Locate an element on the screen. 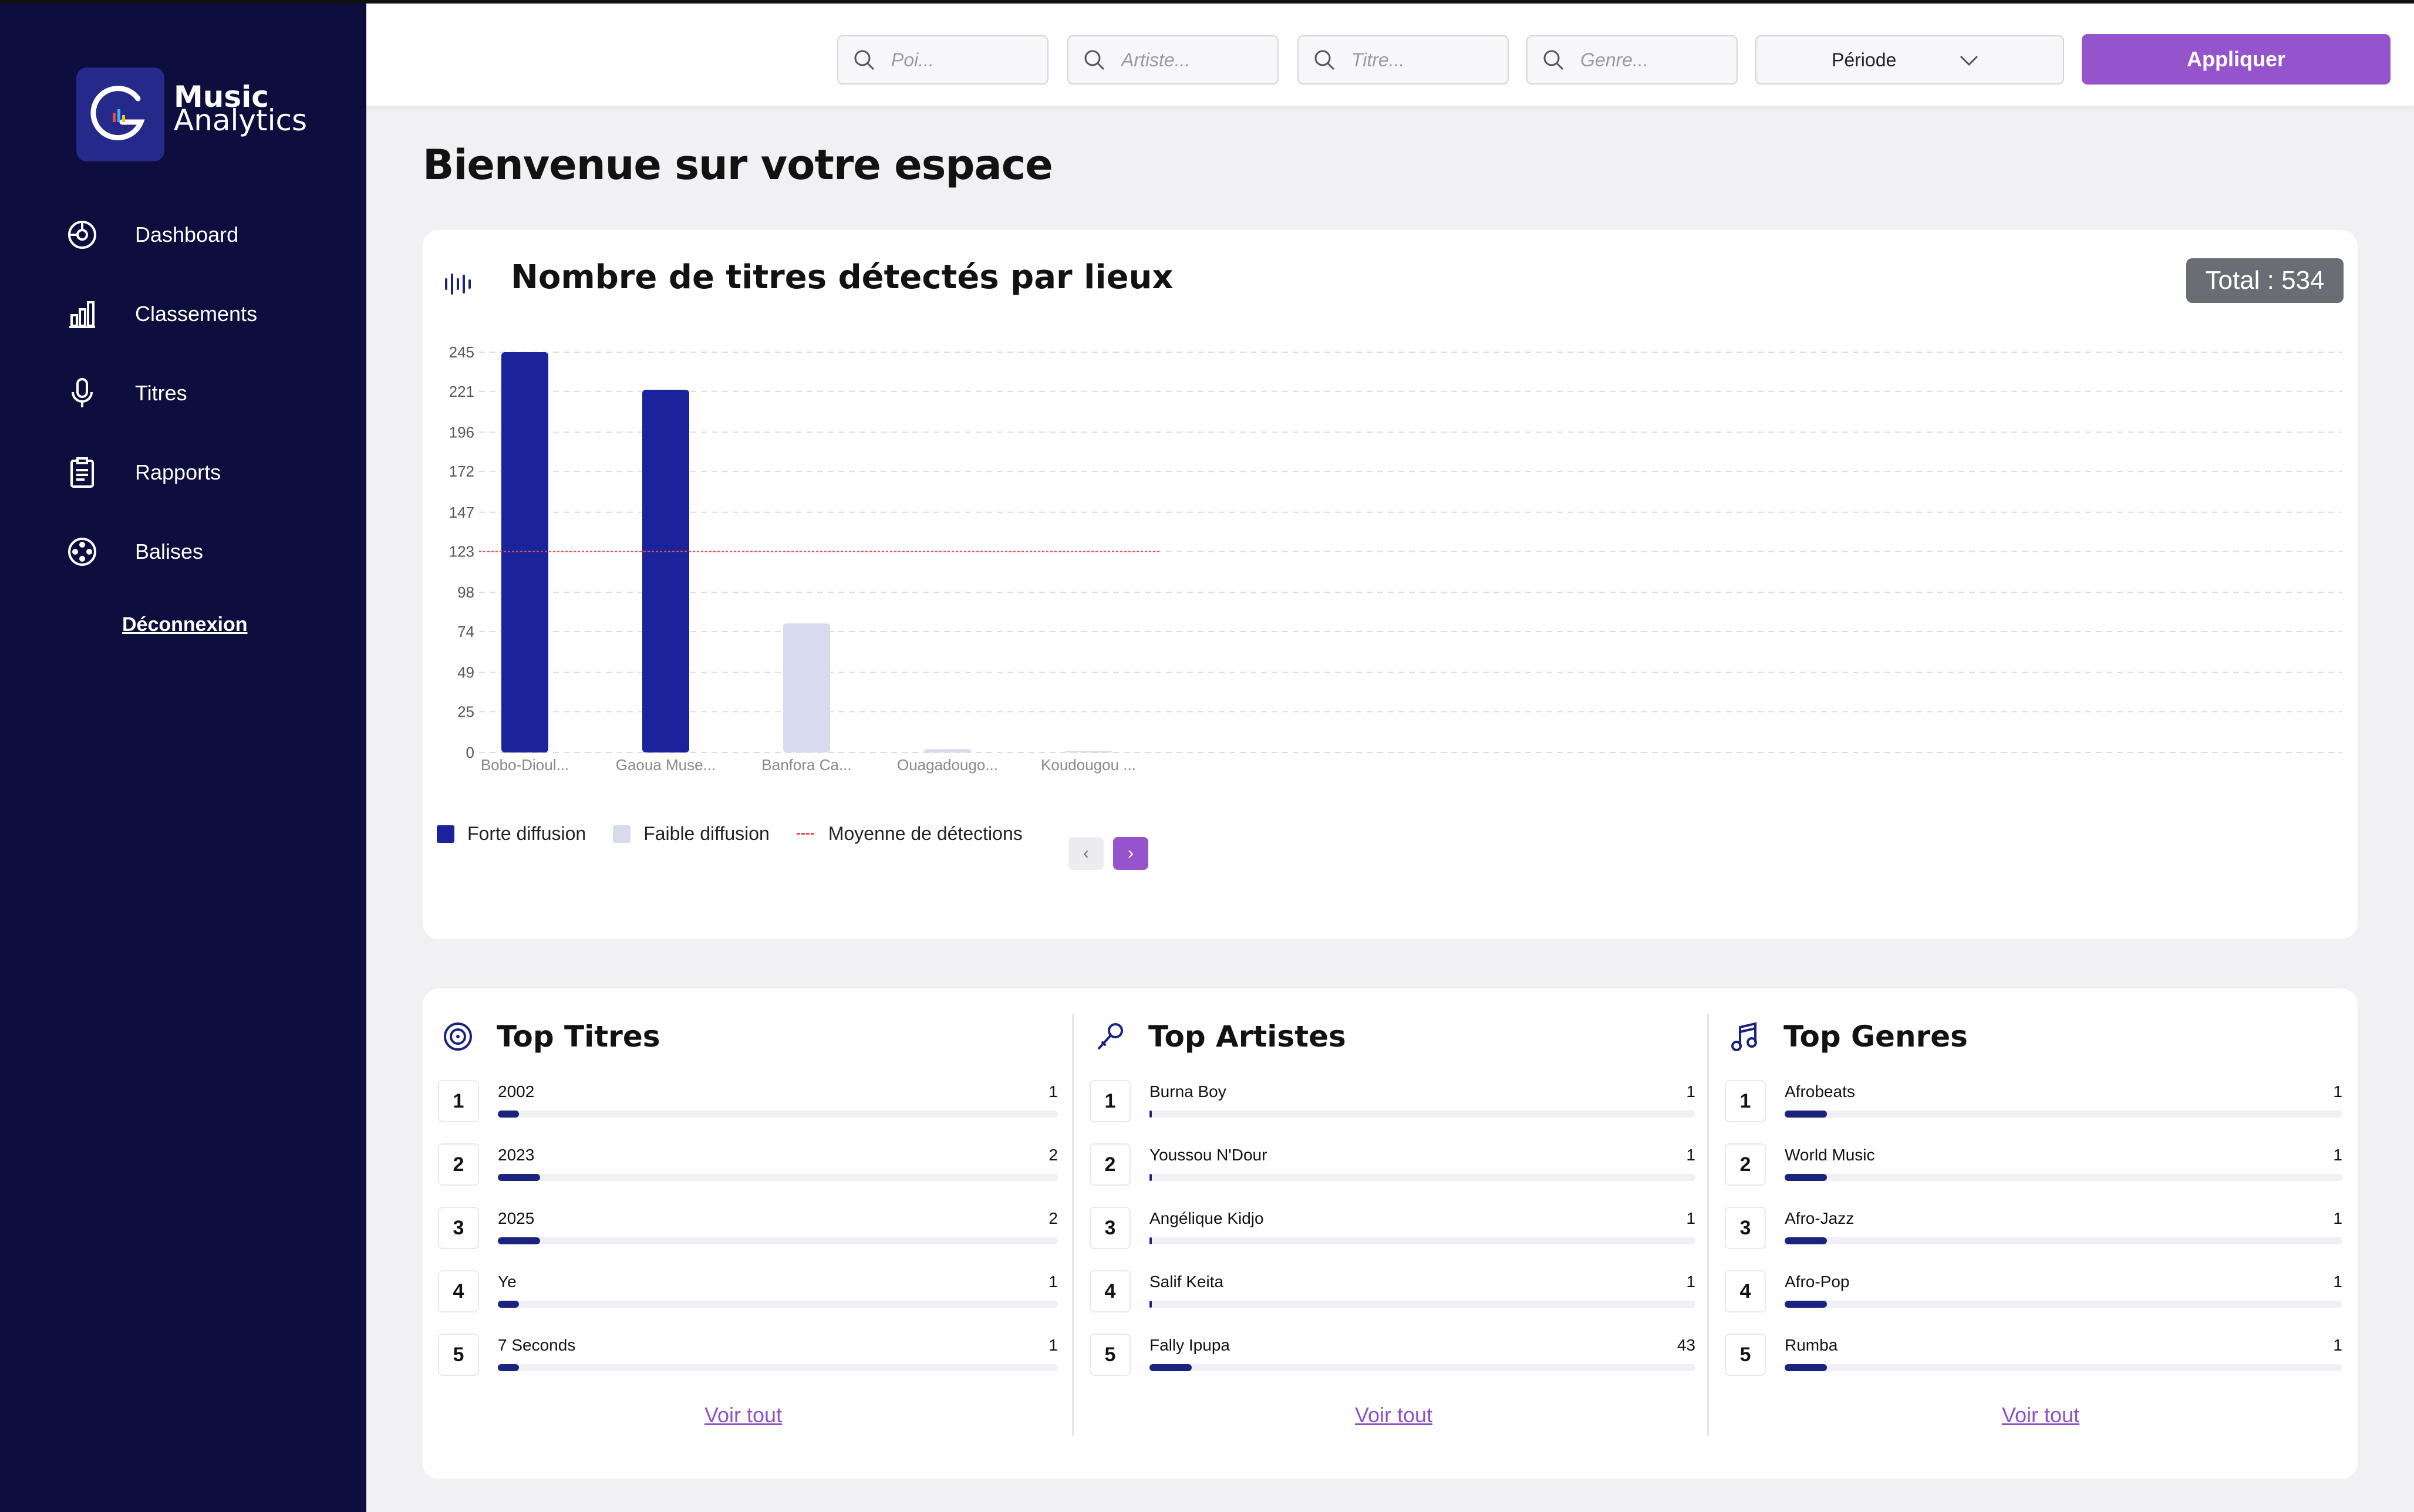 This screenshot has width=2414, height=1512. rank-badge: 1 is located at coordinates (1746, 1101).